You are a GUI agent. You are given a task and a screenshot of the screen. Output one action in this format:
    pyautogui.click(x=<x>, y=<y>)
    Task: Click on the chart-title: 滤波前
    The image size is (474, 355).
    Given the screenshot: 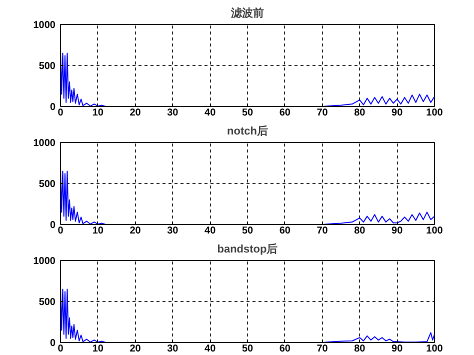 What is the action you would take?
    pyautogui.click(x=247, y=13)
    